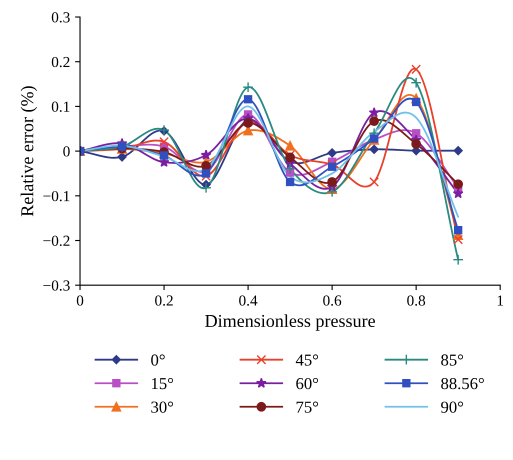  Describe the element at coordinates (56, 241) in the screenshot. I see `y-tick-label: −0.2` at that location.